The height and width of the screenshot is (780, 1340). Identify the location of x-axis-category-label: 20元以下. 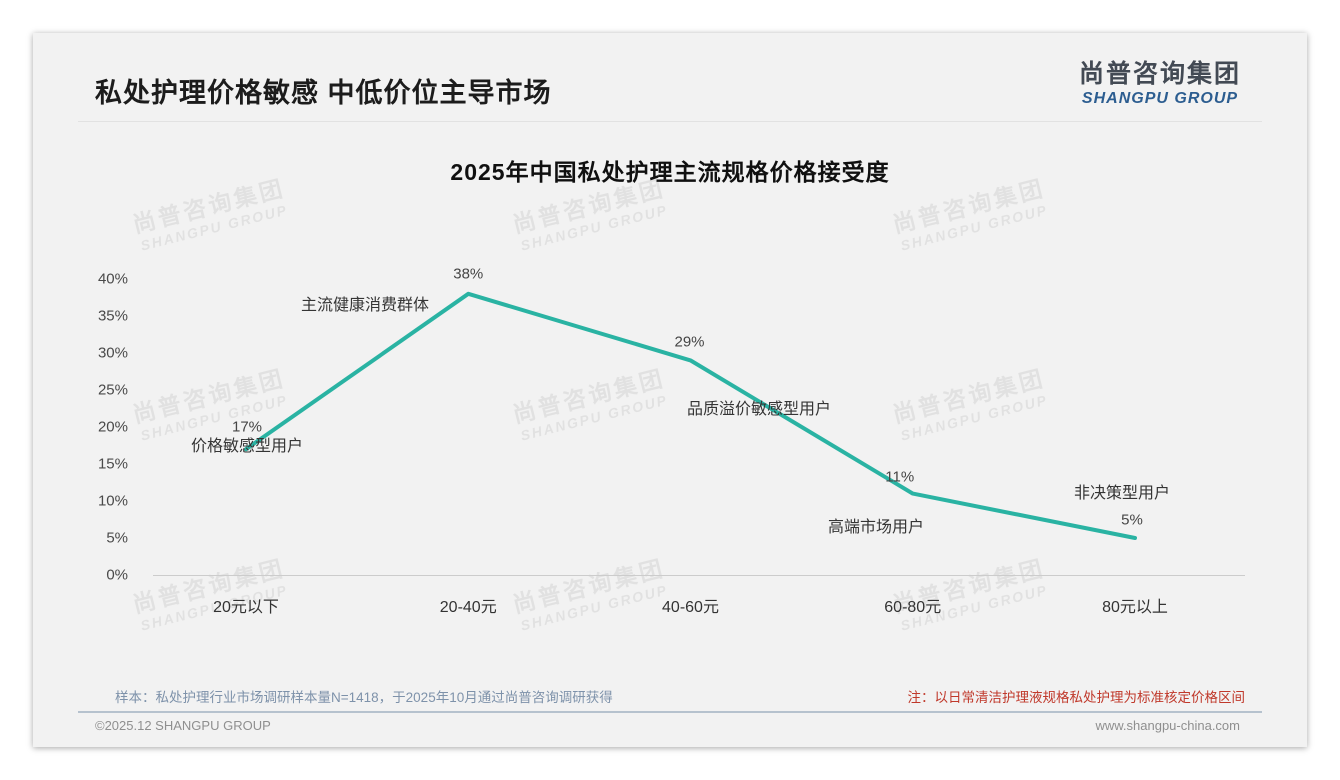
(246, 607).